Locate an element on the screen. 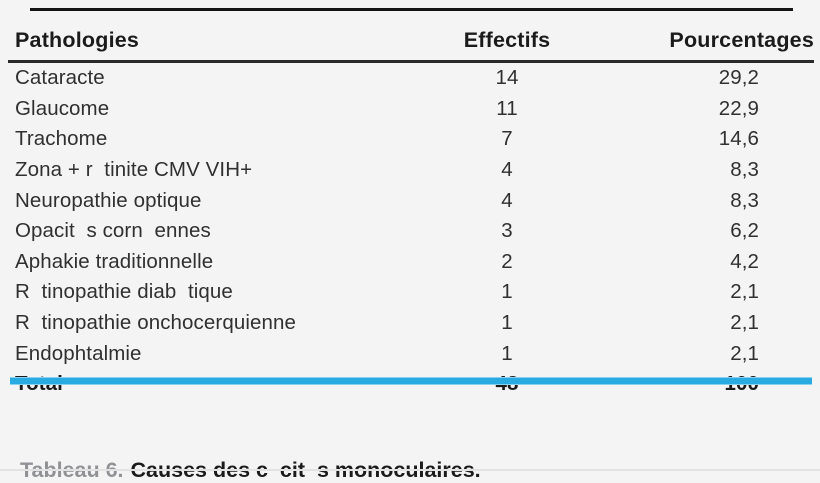 The width and height of the screenshot is (820, 483). pathology-cell: Endophtalmie is located at coordinates (78, 353).